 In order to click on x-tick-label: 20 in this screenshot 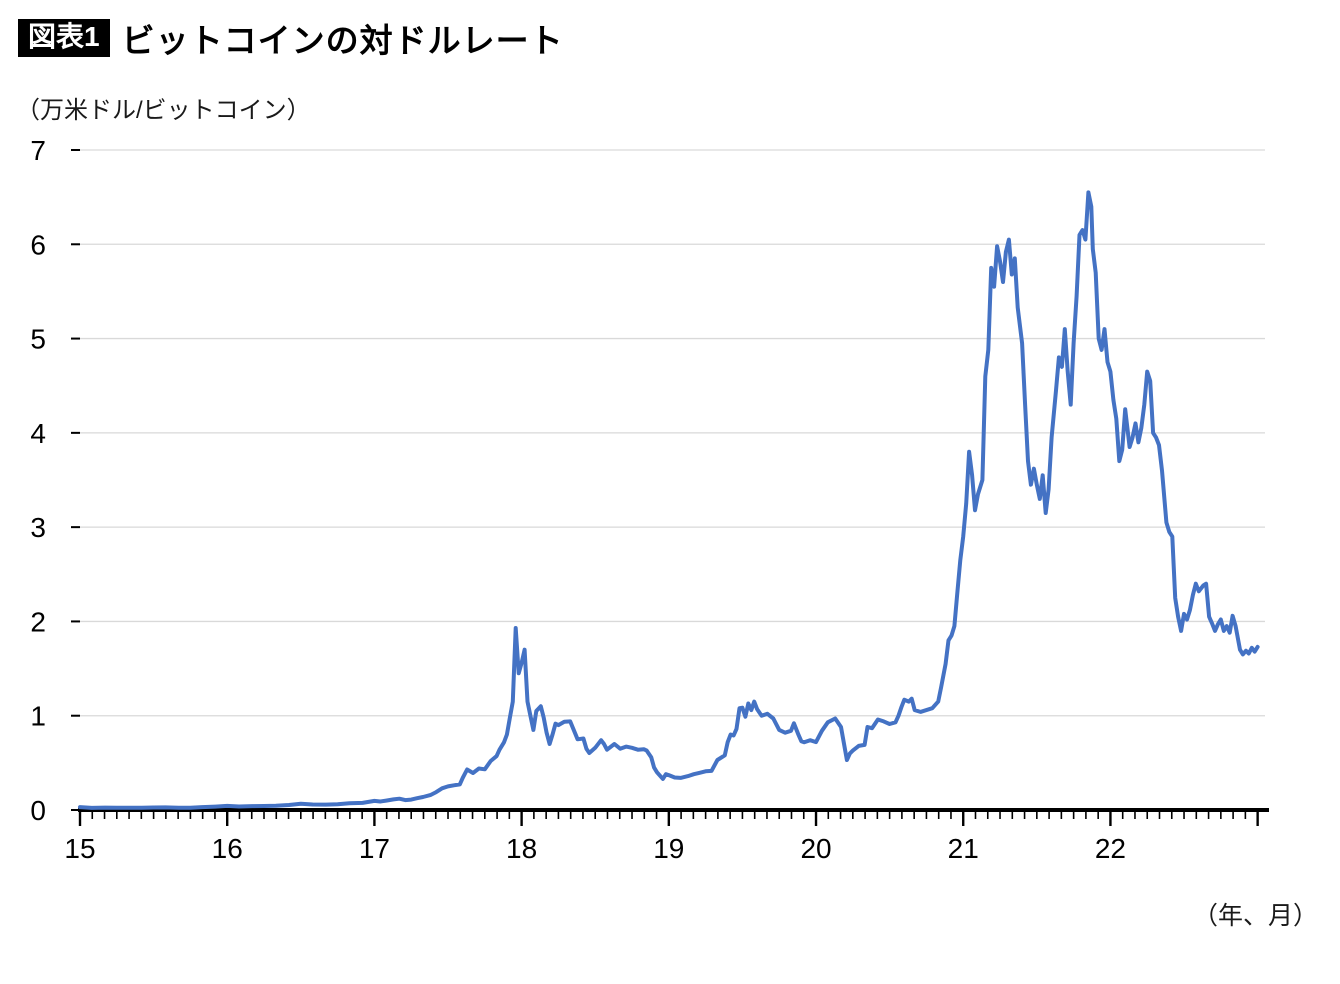, I will do `click(815, 848)`.